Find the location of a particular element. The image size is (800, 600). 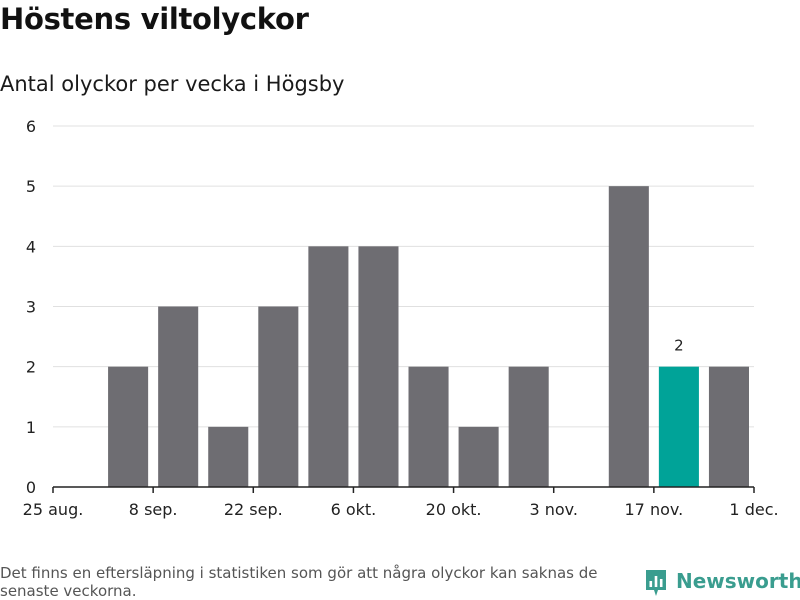

x-tick-label: 6 okt. is located at coordinates (354, 509).